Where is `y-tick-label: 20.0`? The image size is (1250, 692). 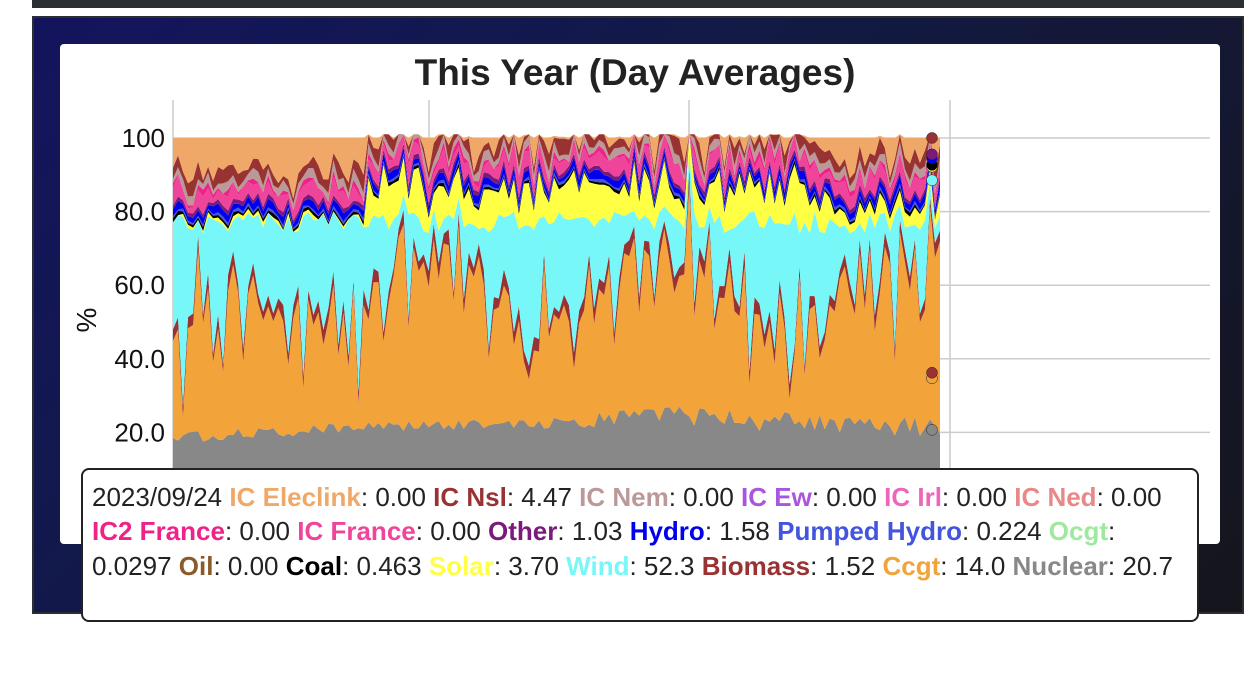 y-tick-label: 20.0 is located at coordinates (139, 432).